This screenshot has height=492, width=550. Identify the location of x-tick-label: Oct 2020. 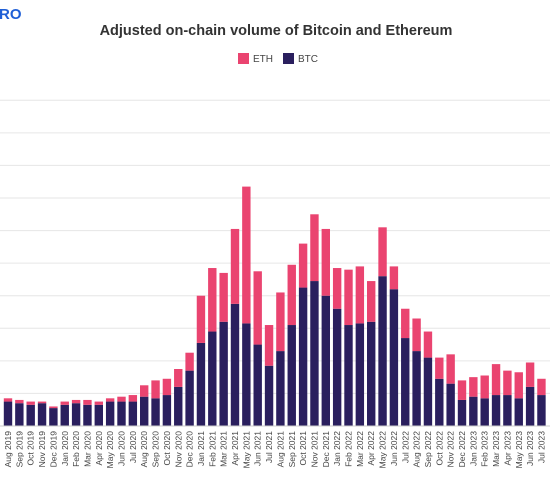
(167, 448).